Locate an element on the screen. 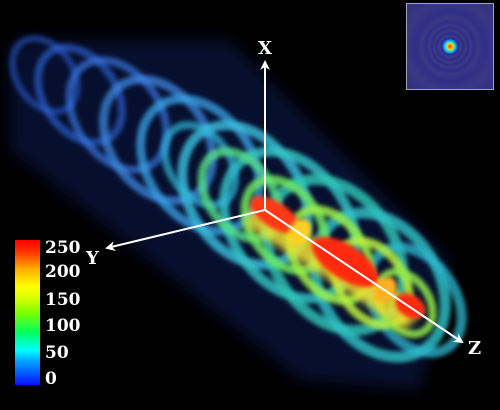 The height and width of the screenshot is (410, 500). colorbar-tick-label: 250 is located at coordinates (63, 248).